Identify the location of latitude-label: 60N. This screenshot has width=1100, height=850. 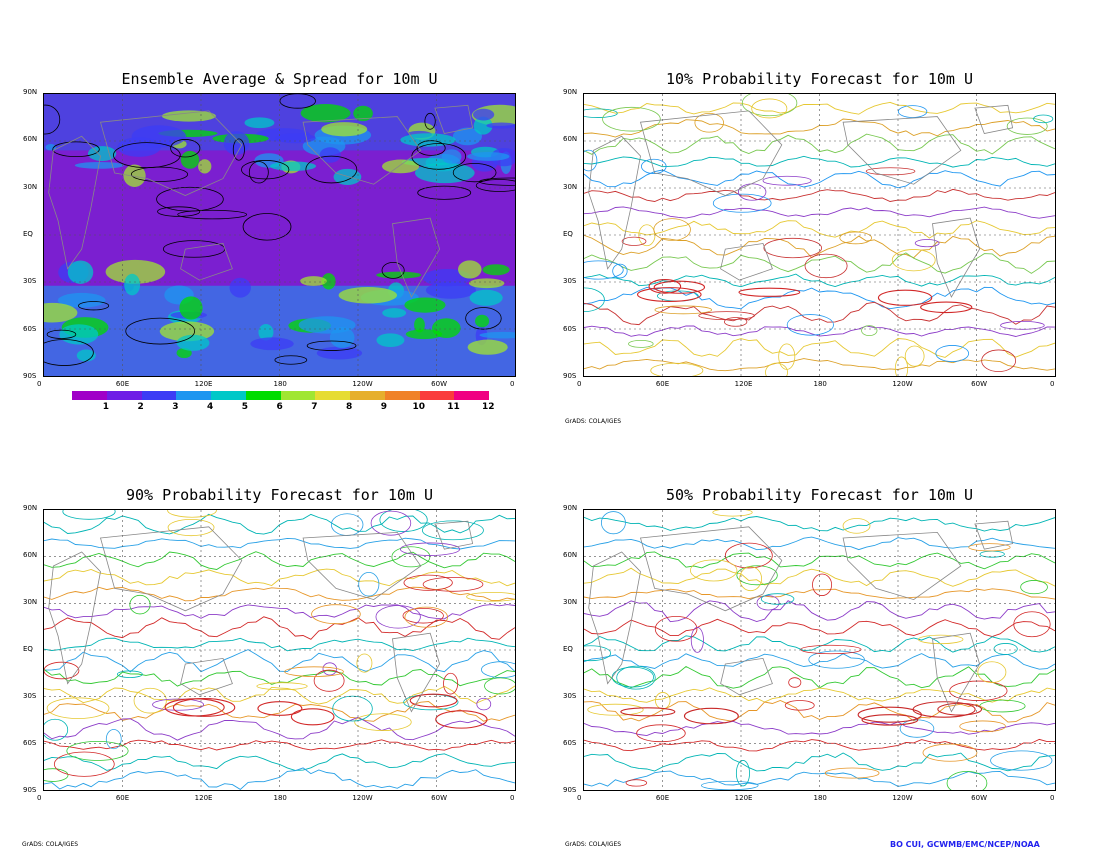
(30, 139).